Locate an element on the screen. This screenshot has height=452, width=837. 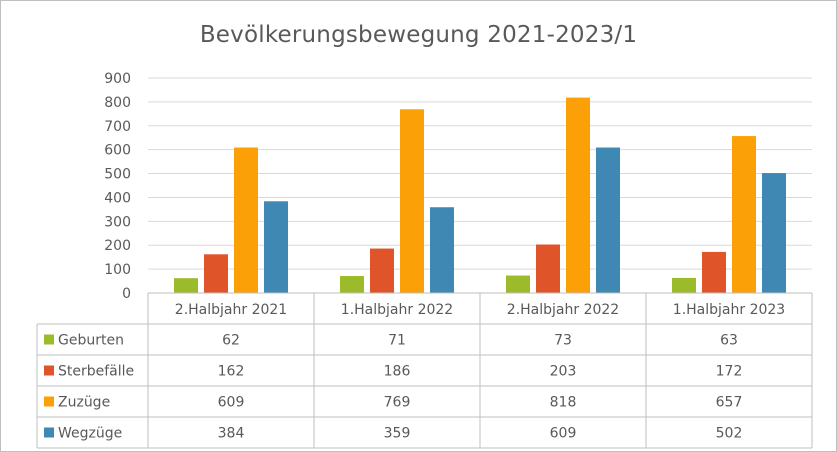
data-value: 186 is located at coordinates (397, 372).